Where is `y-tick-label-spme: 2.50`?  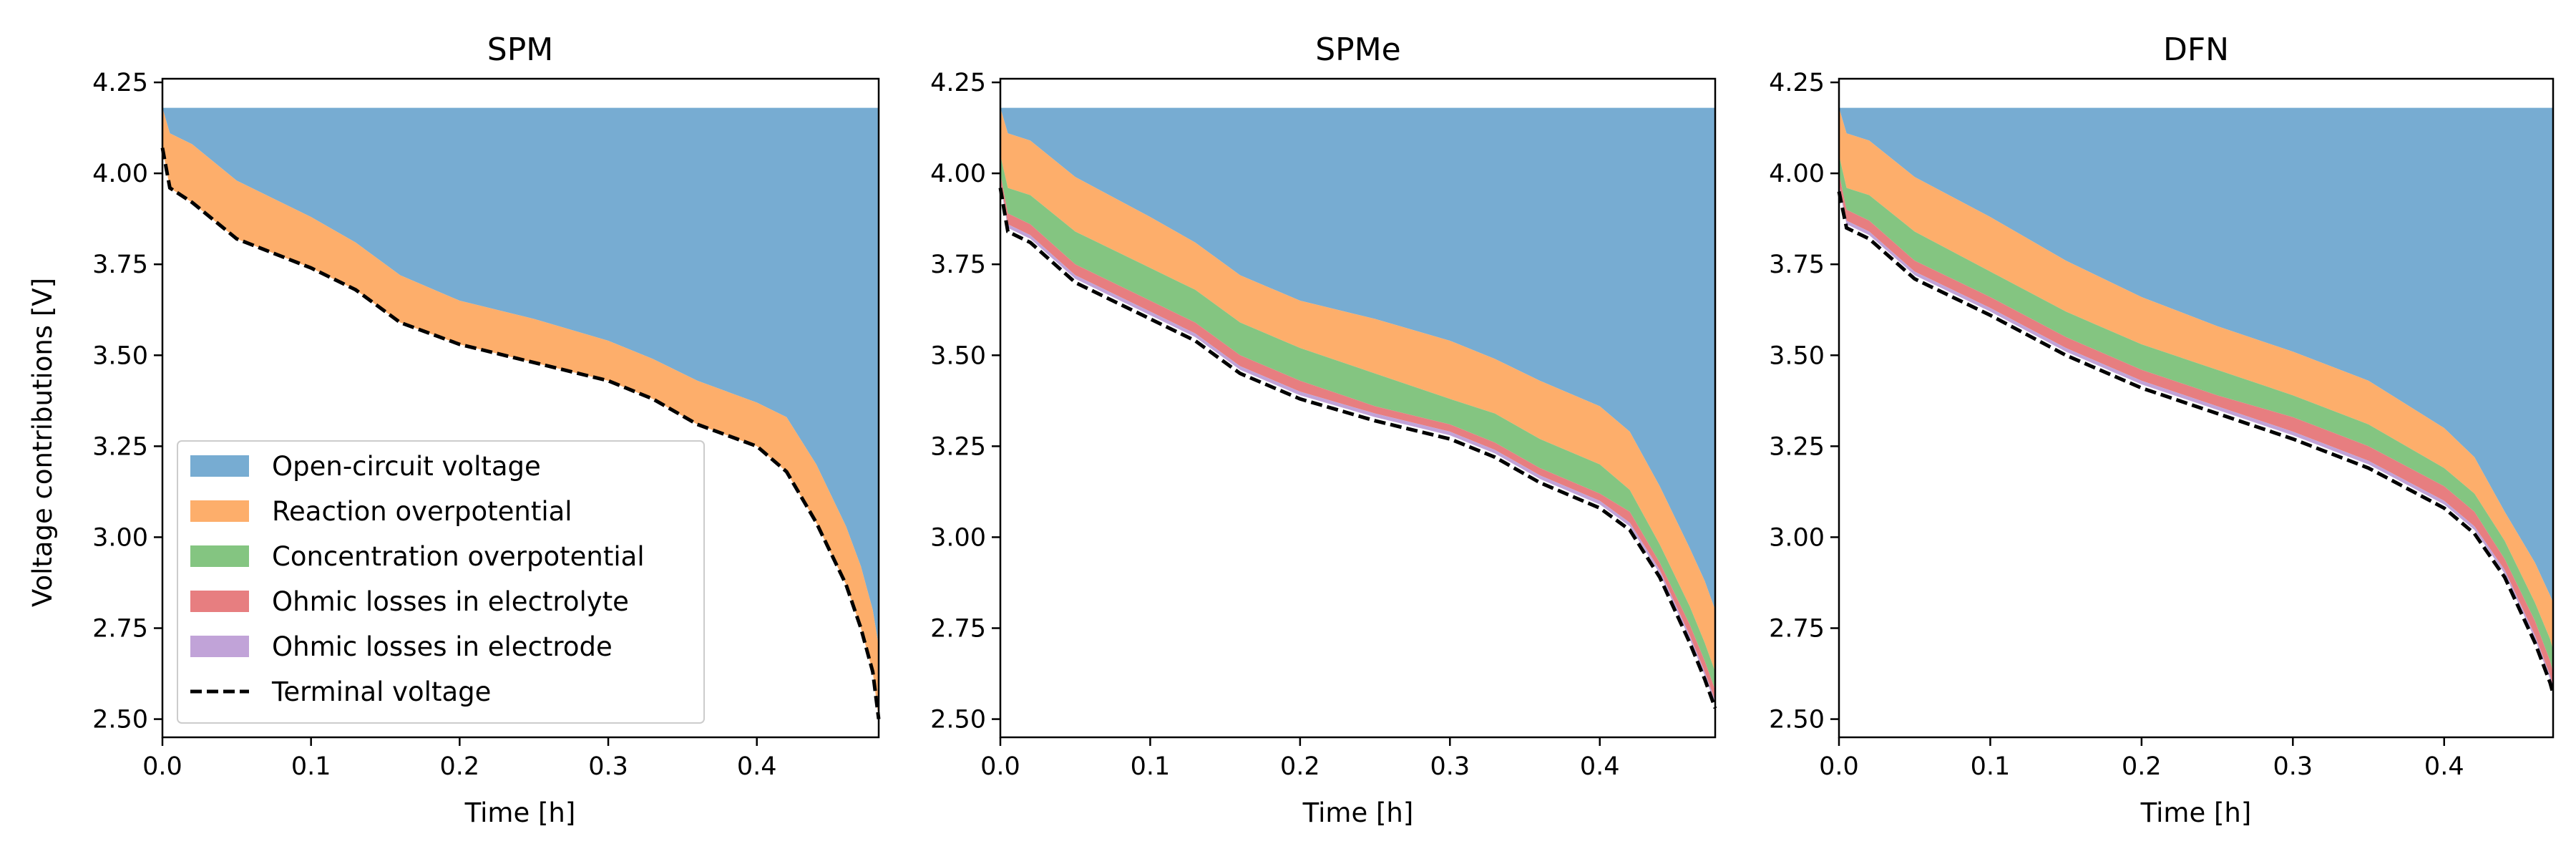
y-tick-label-spme: 2.50 is located at coordinates (958, 720).